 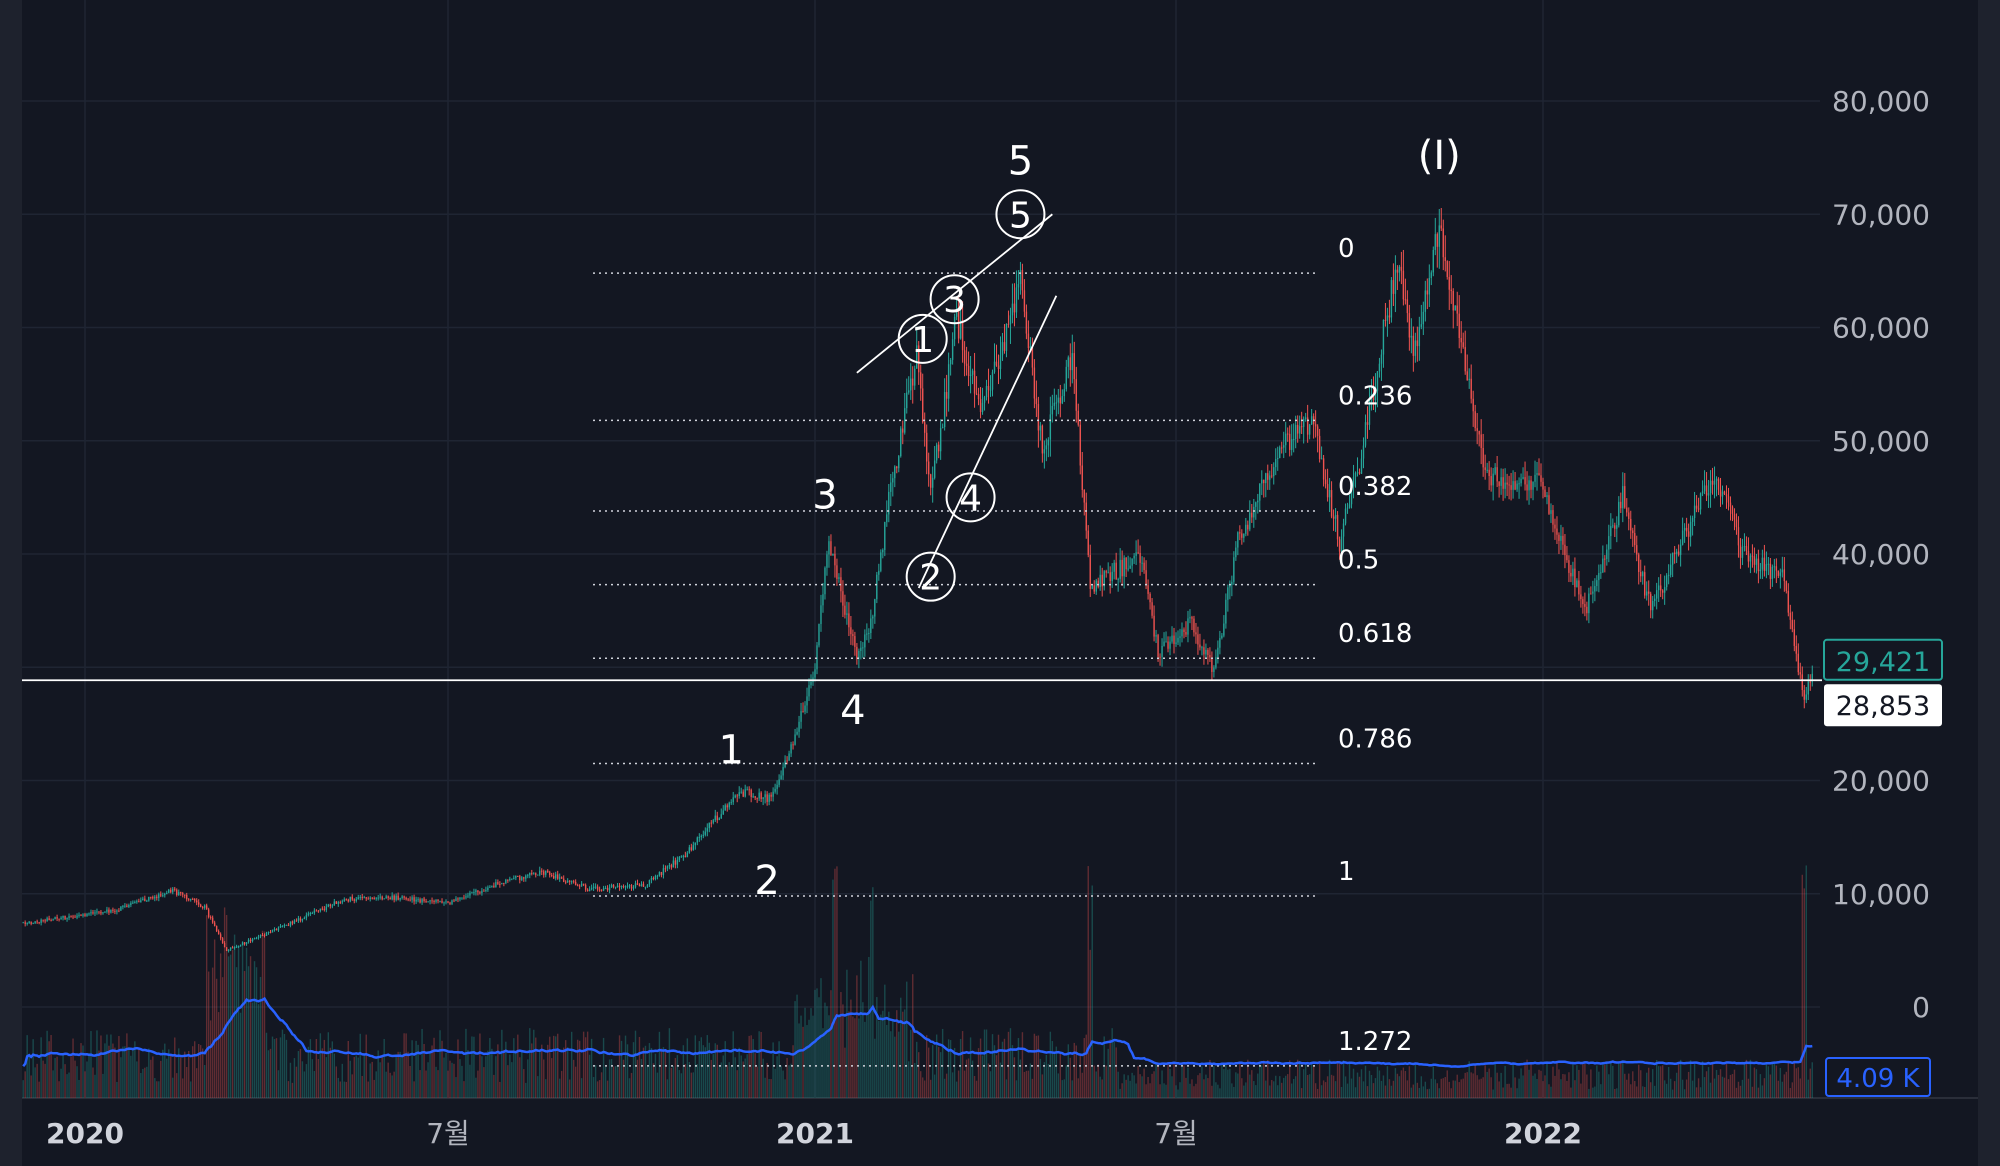 What do you see at coordinates (1878, 1077) in the screenshot?
I see `volume-value-badge` at bounding box center [1878, 1077].